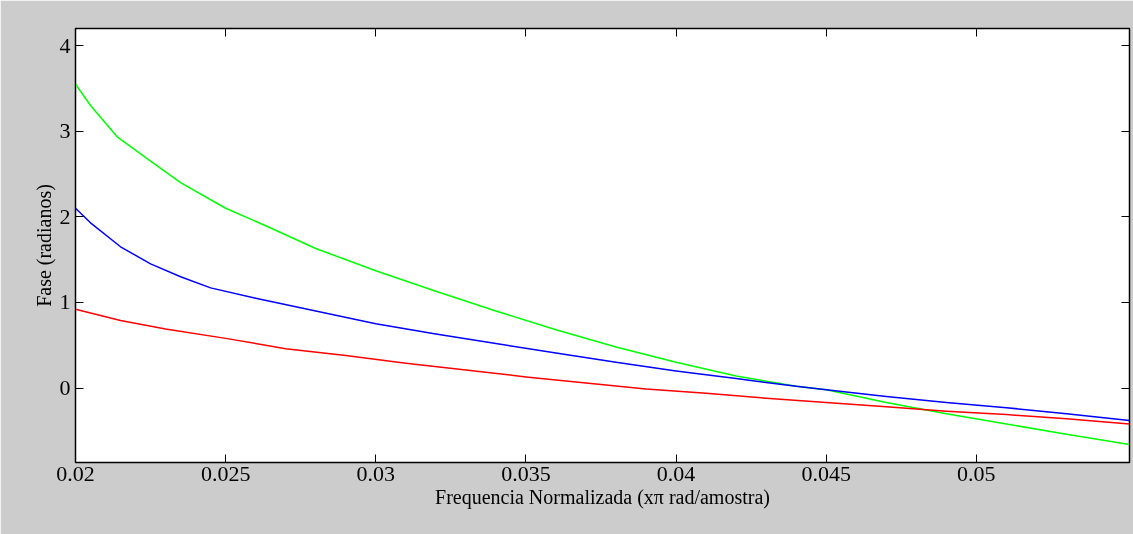 This screenshot has width=1133, height=534. I want to click on x-tick-label: 0.03, so click(376, 473).